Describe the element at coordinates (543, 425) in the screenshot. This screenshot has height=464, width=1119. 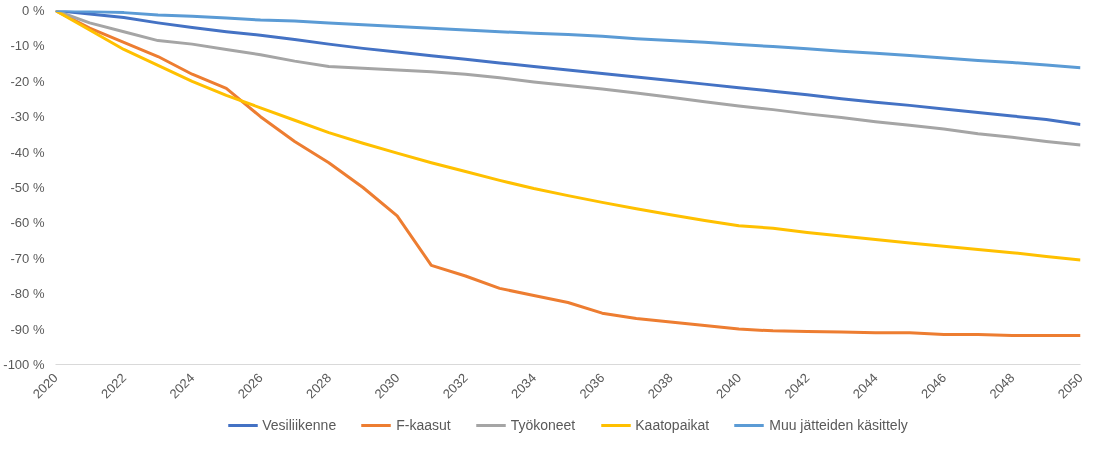
I see `legend-label: Työkoneet` at that location.